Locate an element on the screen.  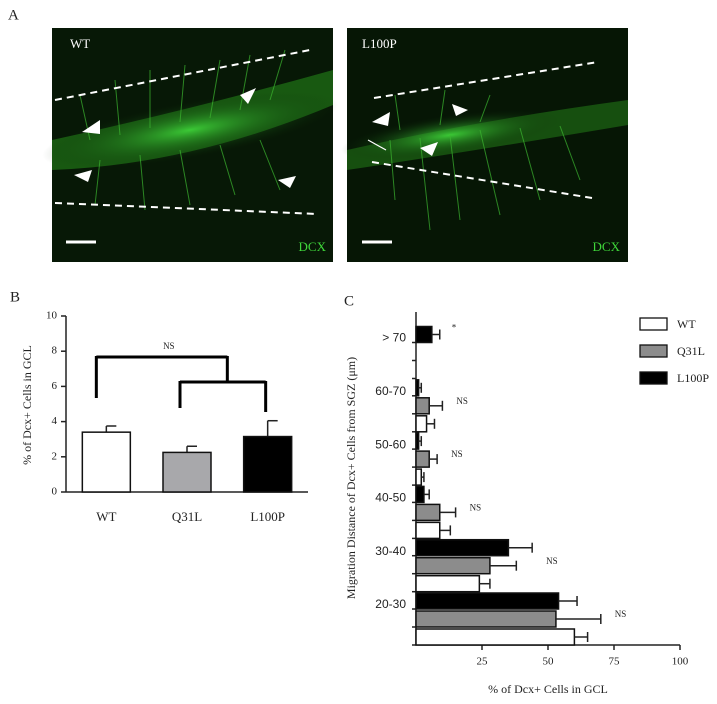
micrograph: WT DCX is located at coordinates (190, 145).